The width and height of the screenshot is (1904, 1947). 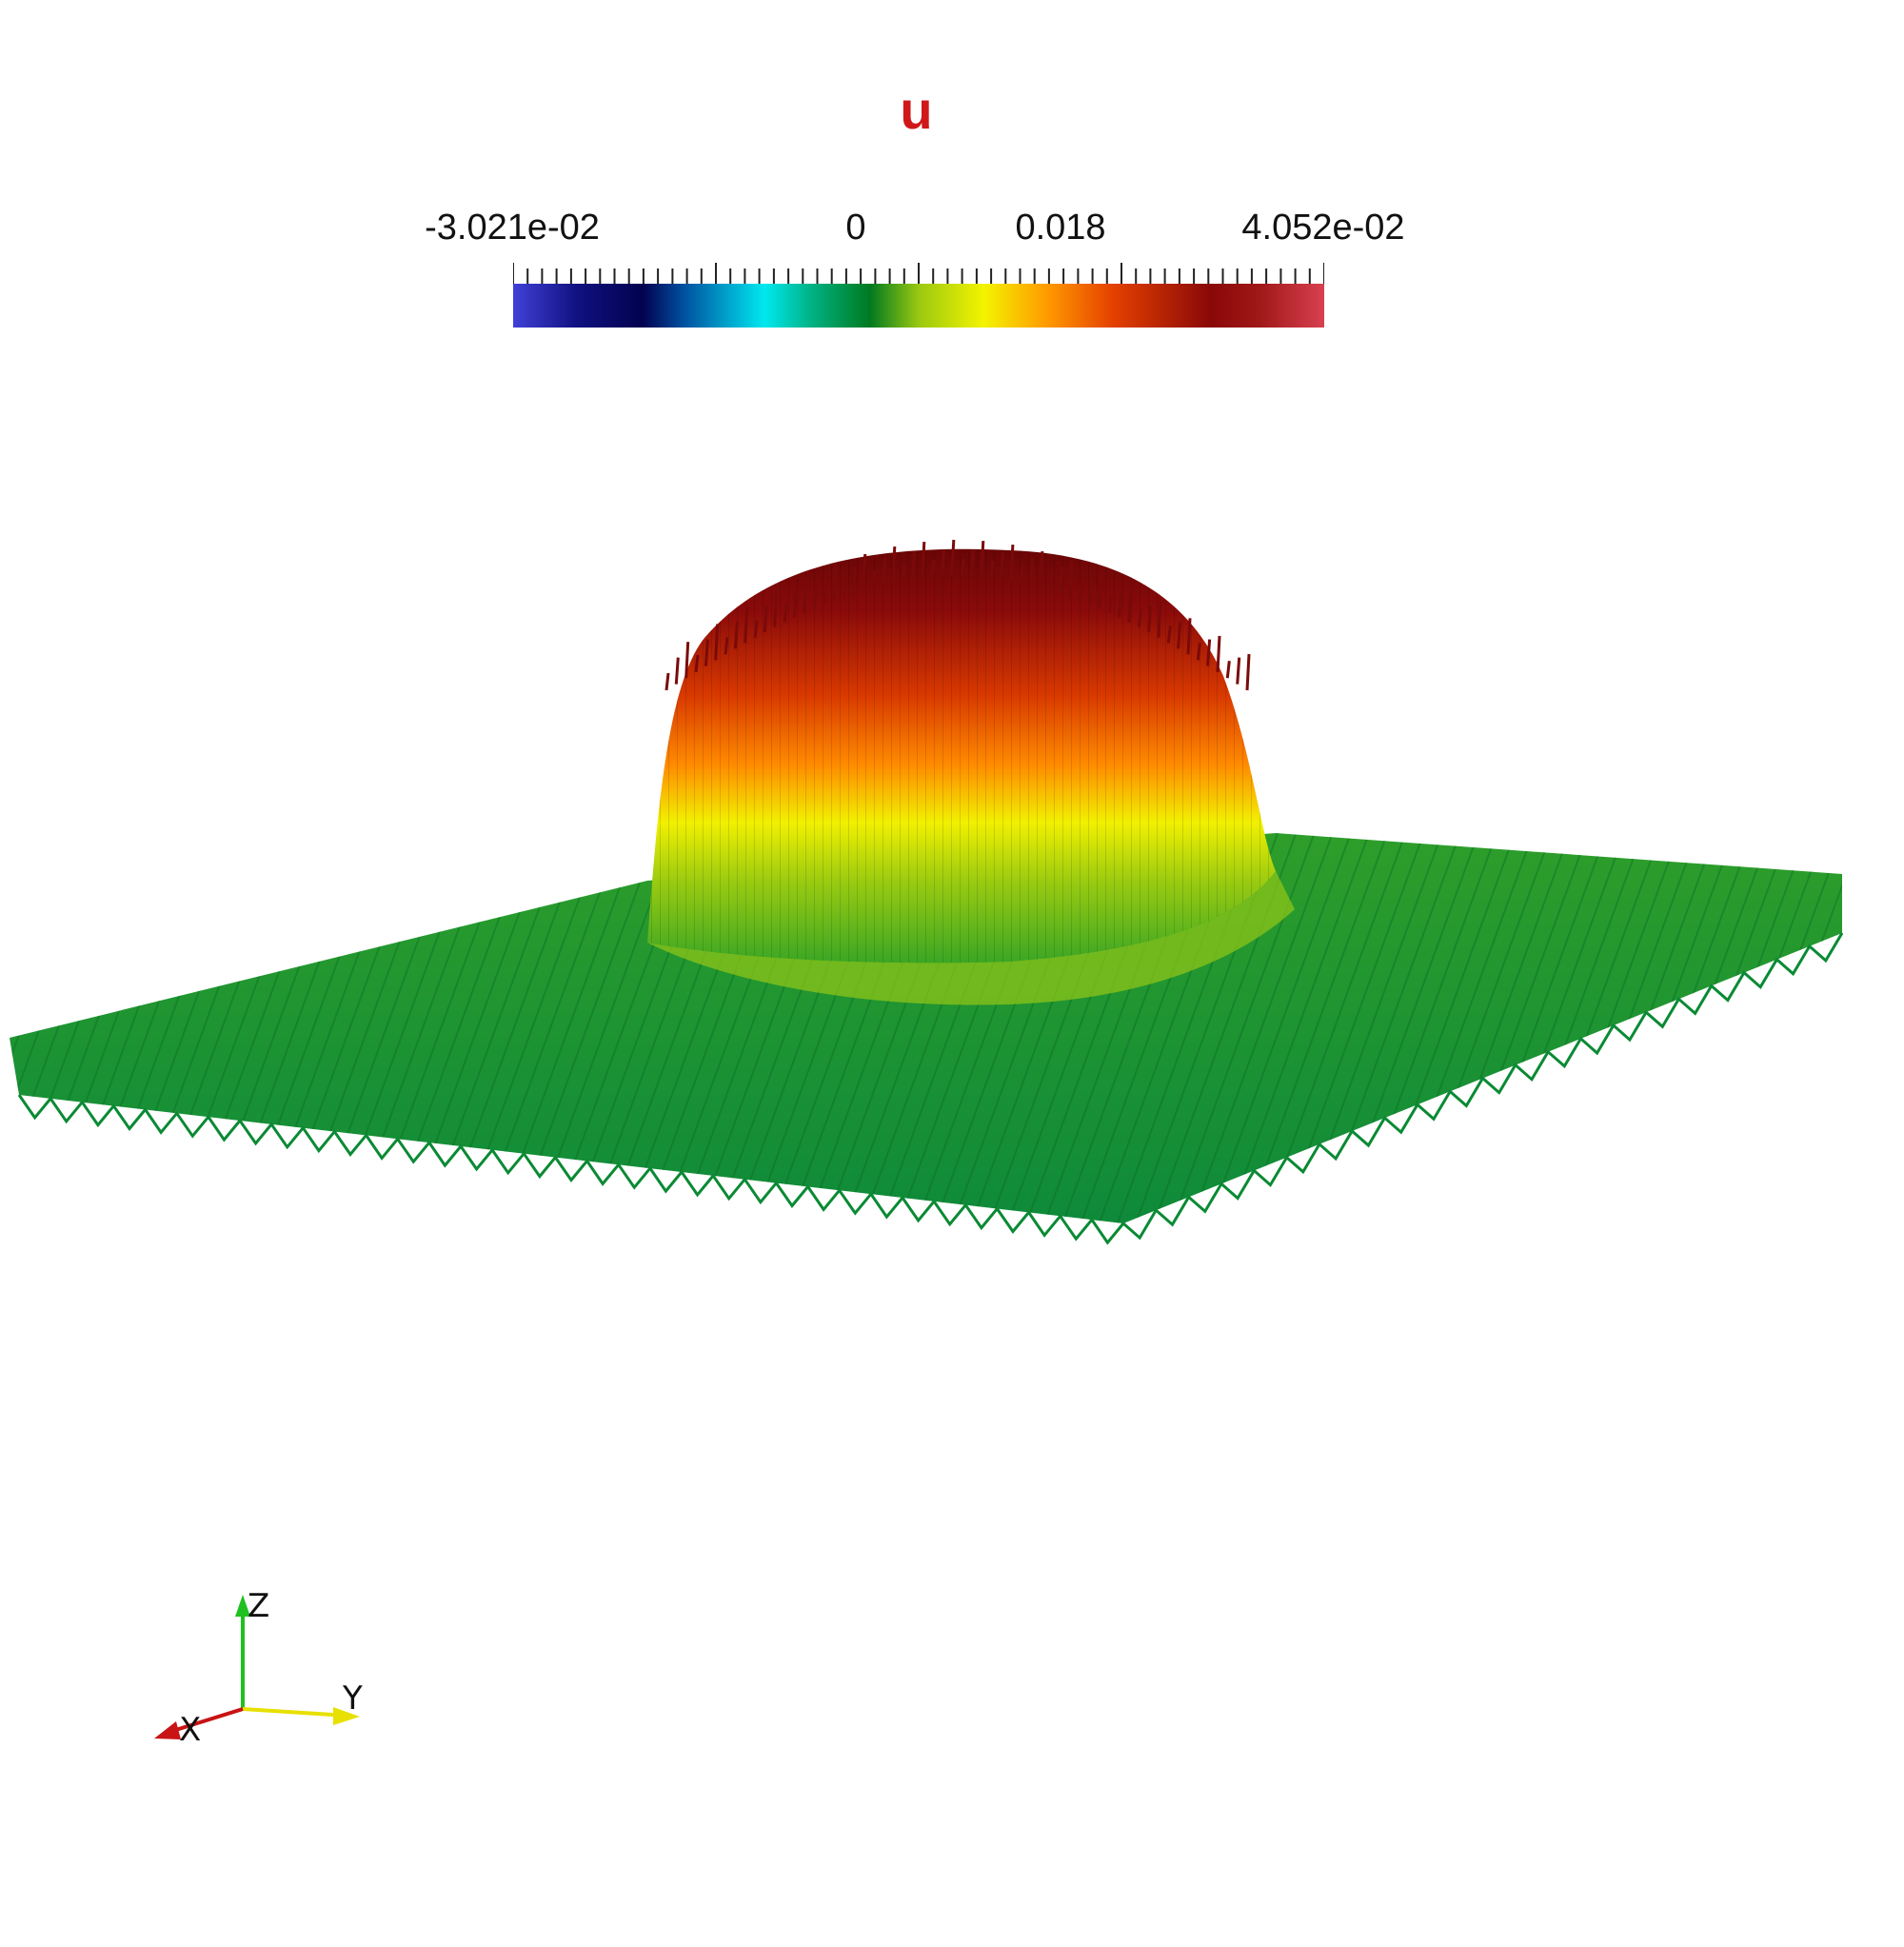 I want to click on y-axis-label: Y, so click(x=352, y=1698).